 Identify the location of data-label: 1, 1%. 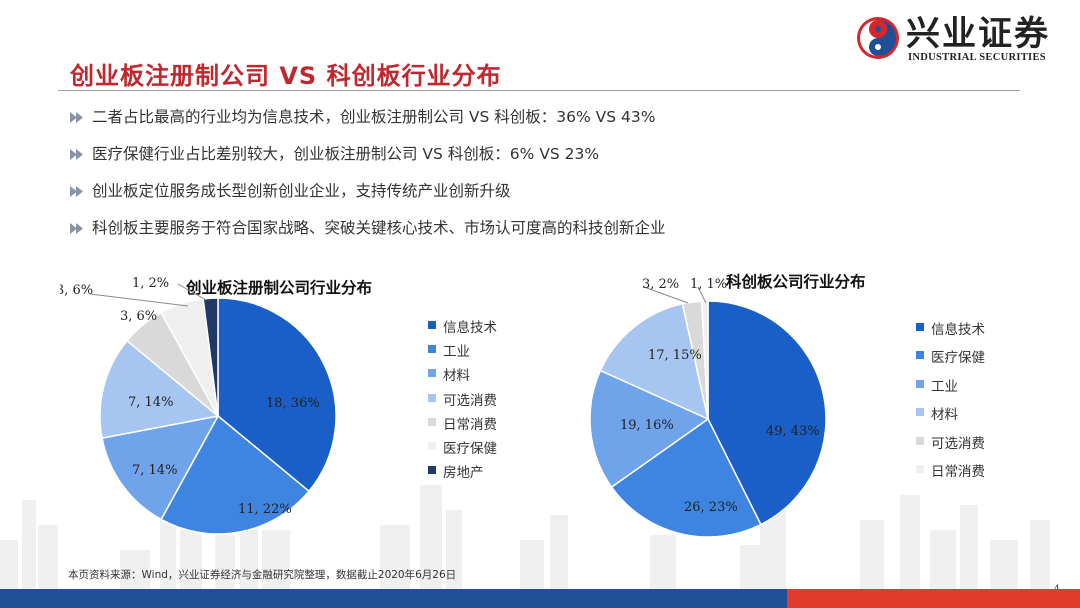
(708, 284).